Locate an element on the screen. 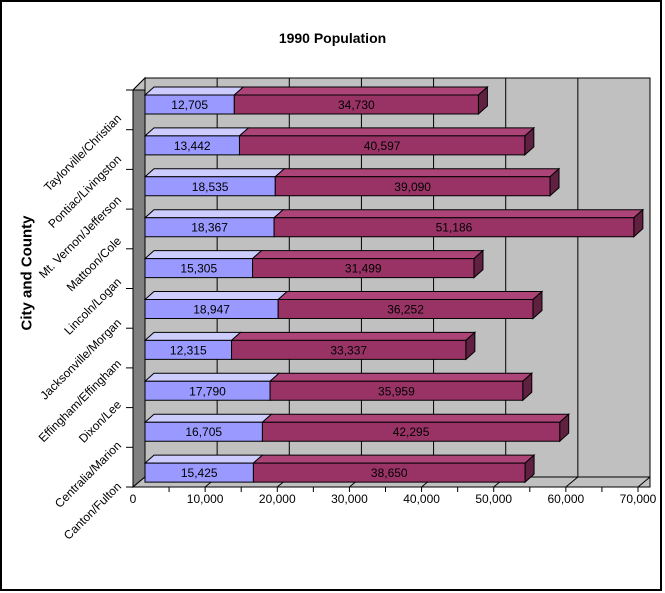  bar-row: 12,705 34,730 is located at coordinates (316, 100).